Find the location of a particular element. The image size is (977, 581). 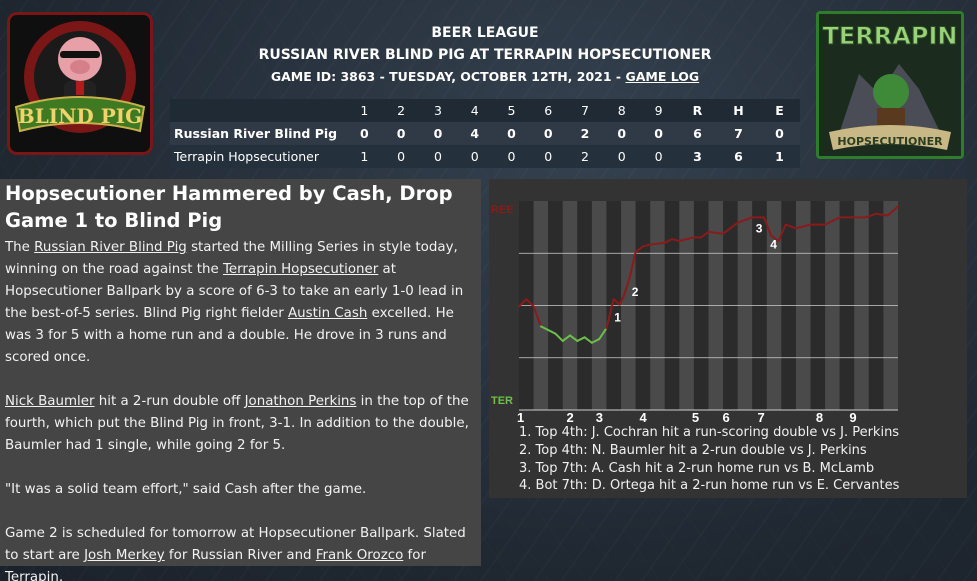

game-log-link: GAME LOG is located at coordinates (662, 76).